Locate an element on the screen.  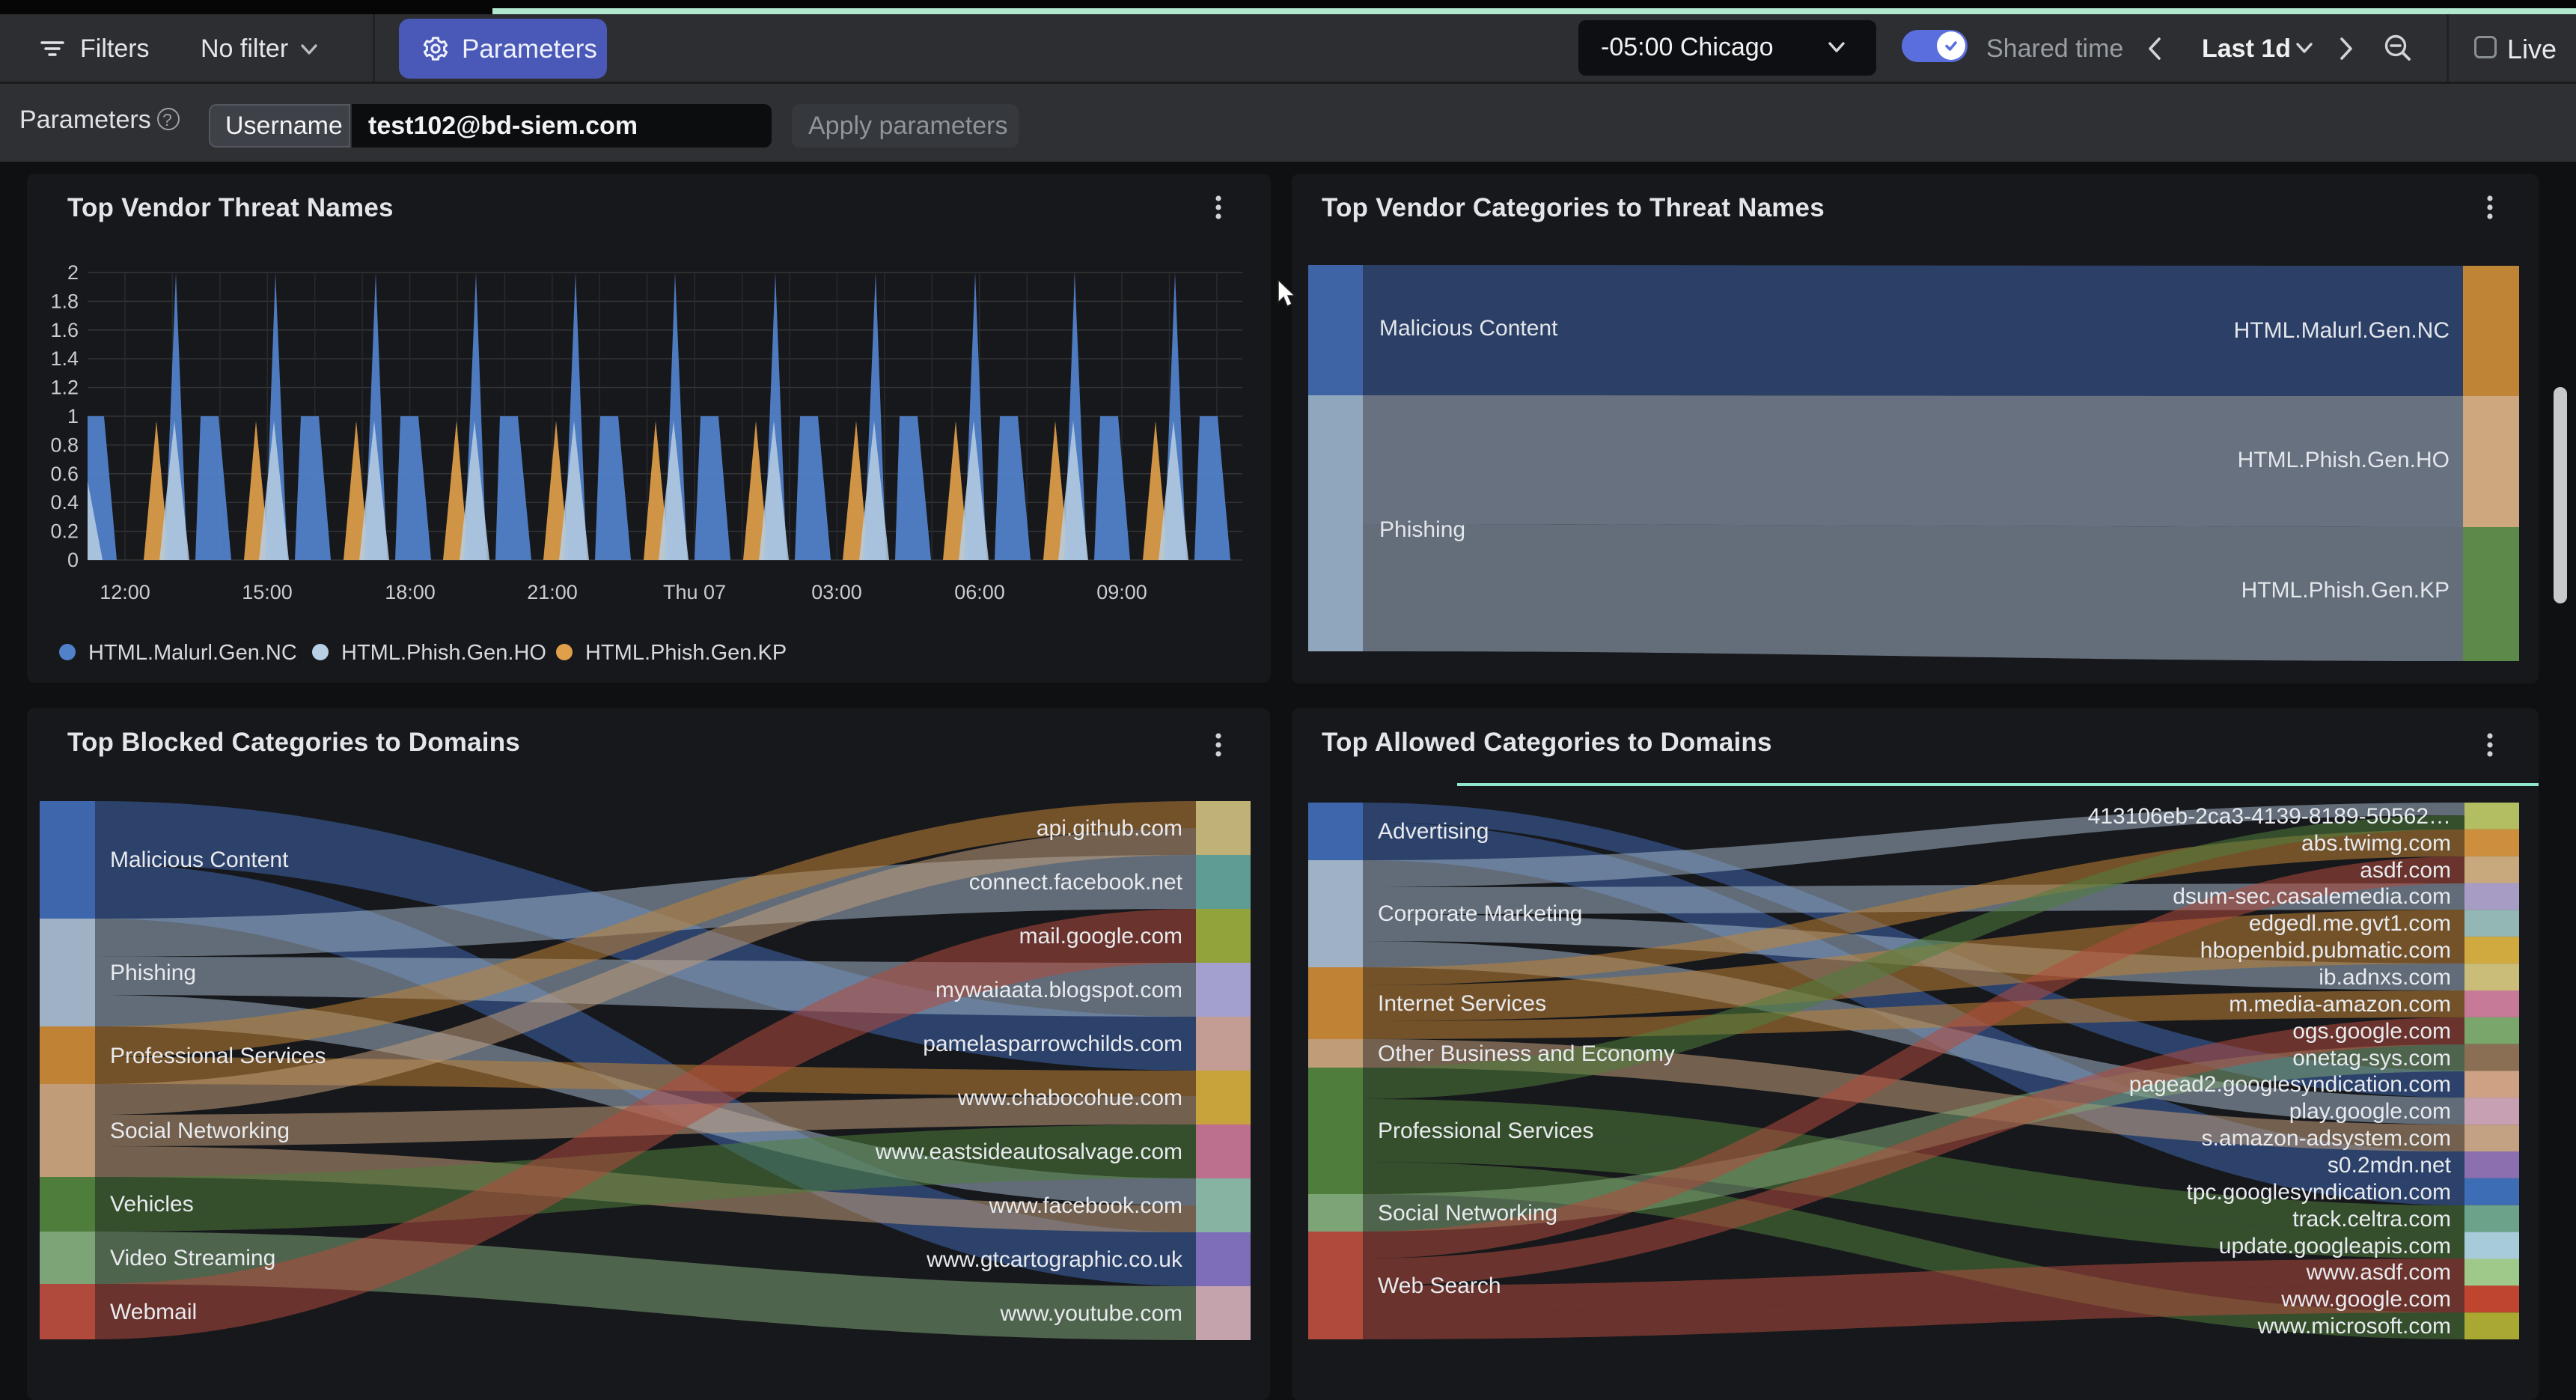
svg-text: 1.2 is located at coordinates (64, 388).